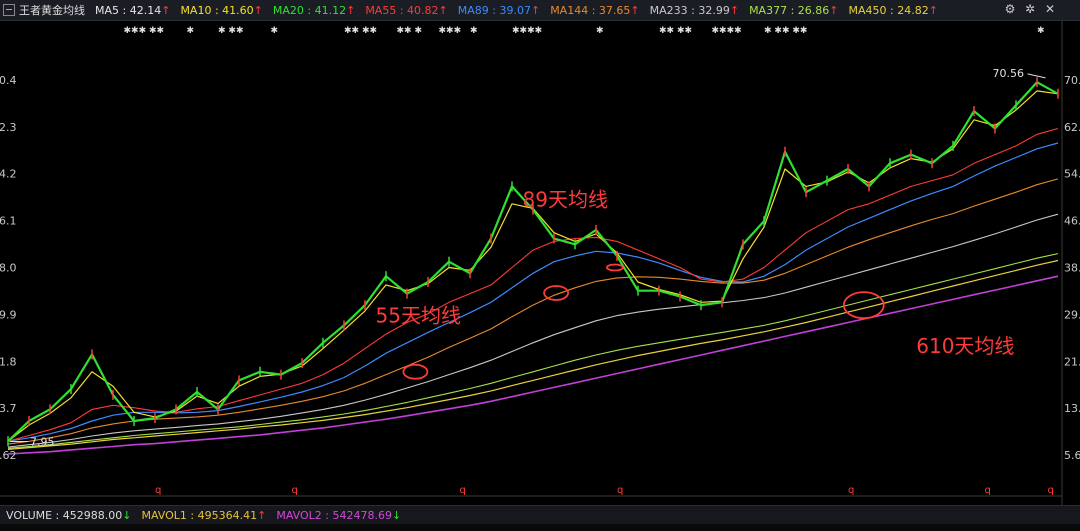 The width and height of the screenshot is (1080, 531). I want to click on settings-gear-icon: ⚙, so click(1010, 9).